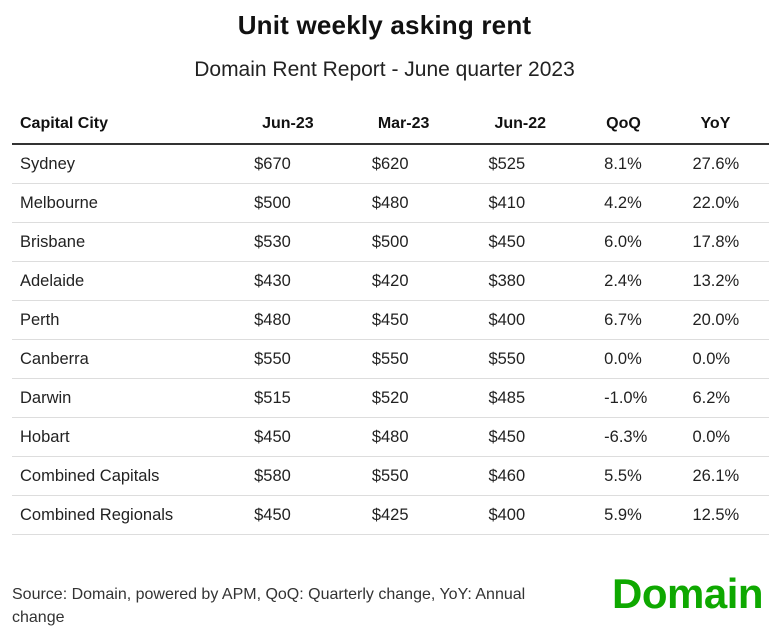  Describe the element at coordinates (730, 242) in the screenshot. I see `cell-yoy: 17.8%` at that location.